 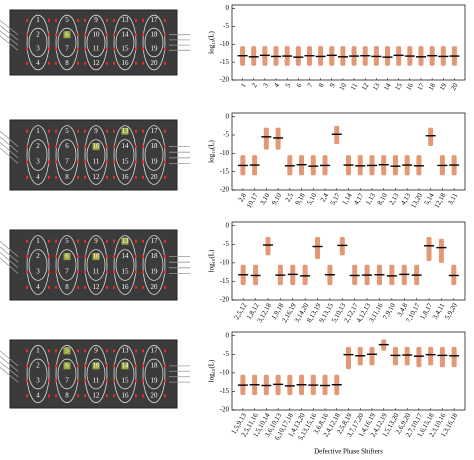 I want to click on phase-shifter-label: 13, so click(x=126, y=131).